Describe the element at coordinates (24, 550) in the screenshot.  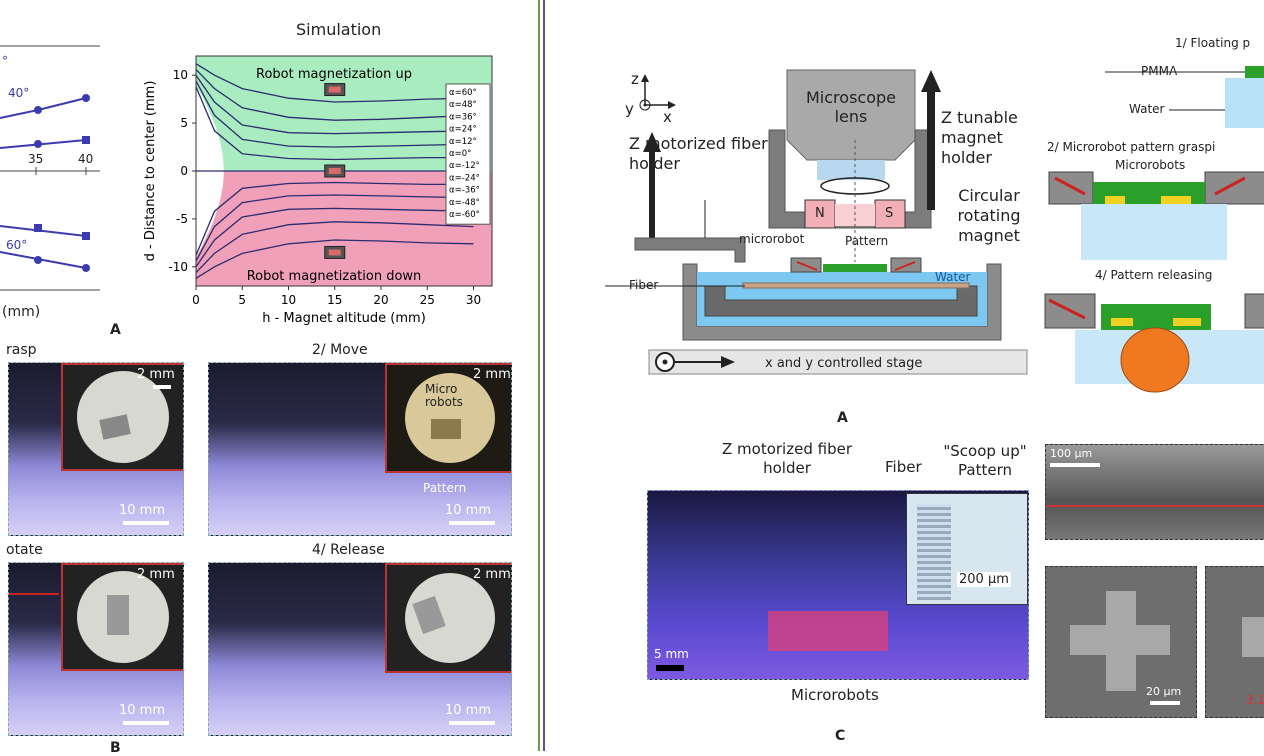
I see `photo-title-3: otate` at that location.